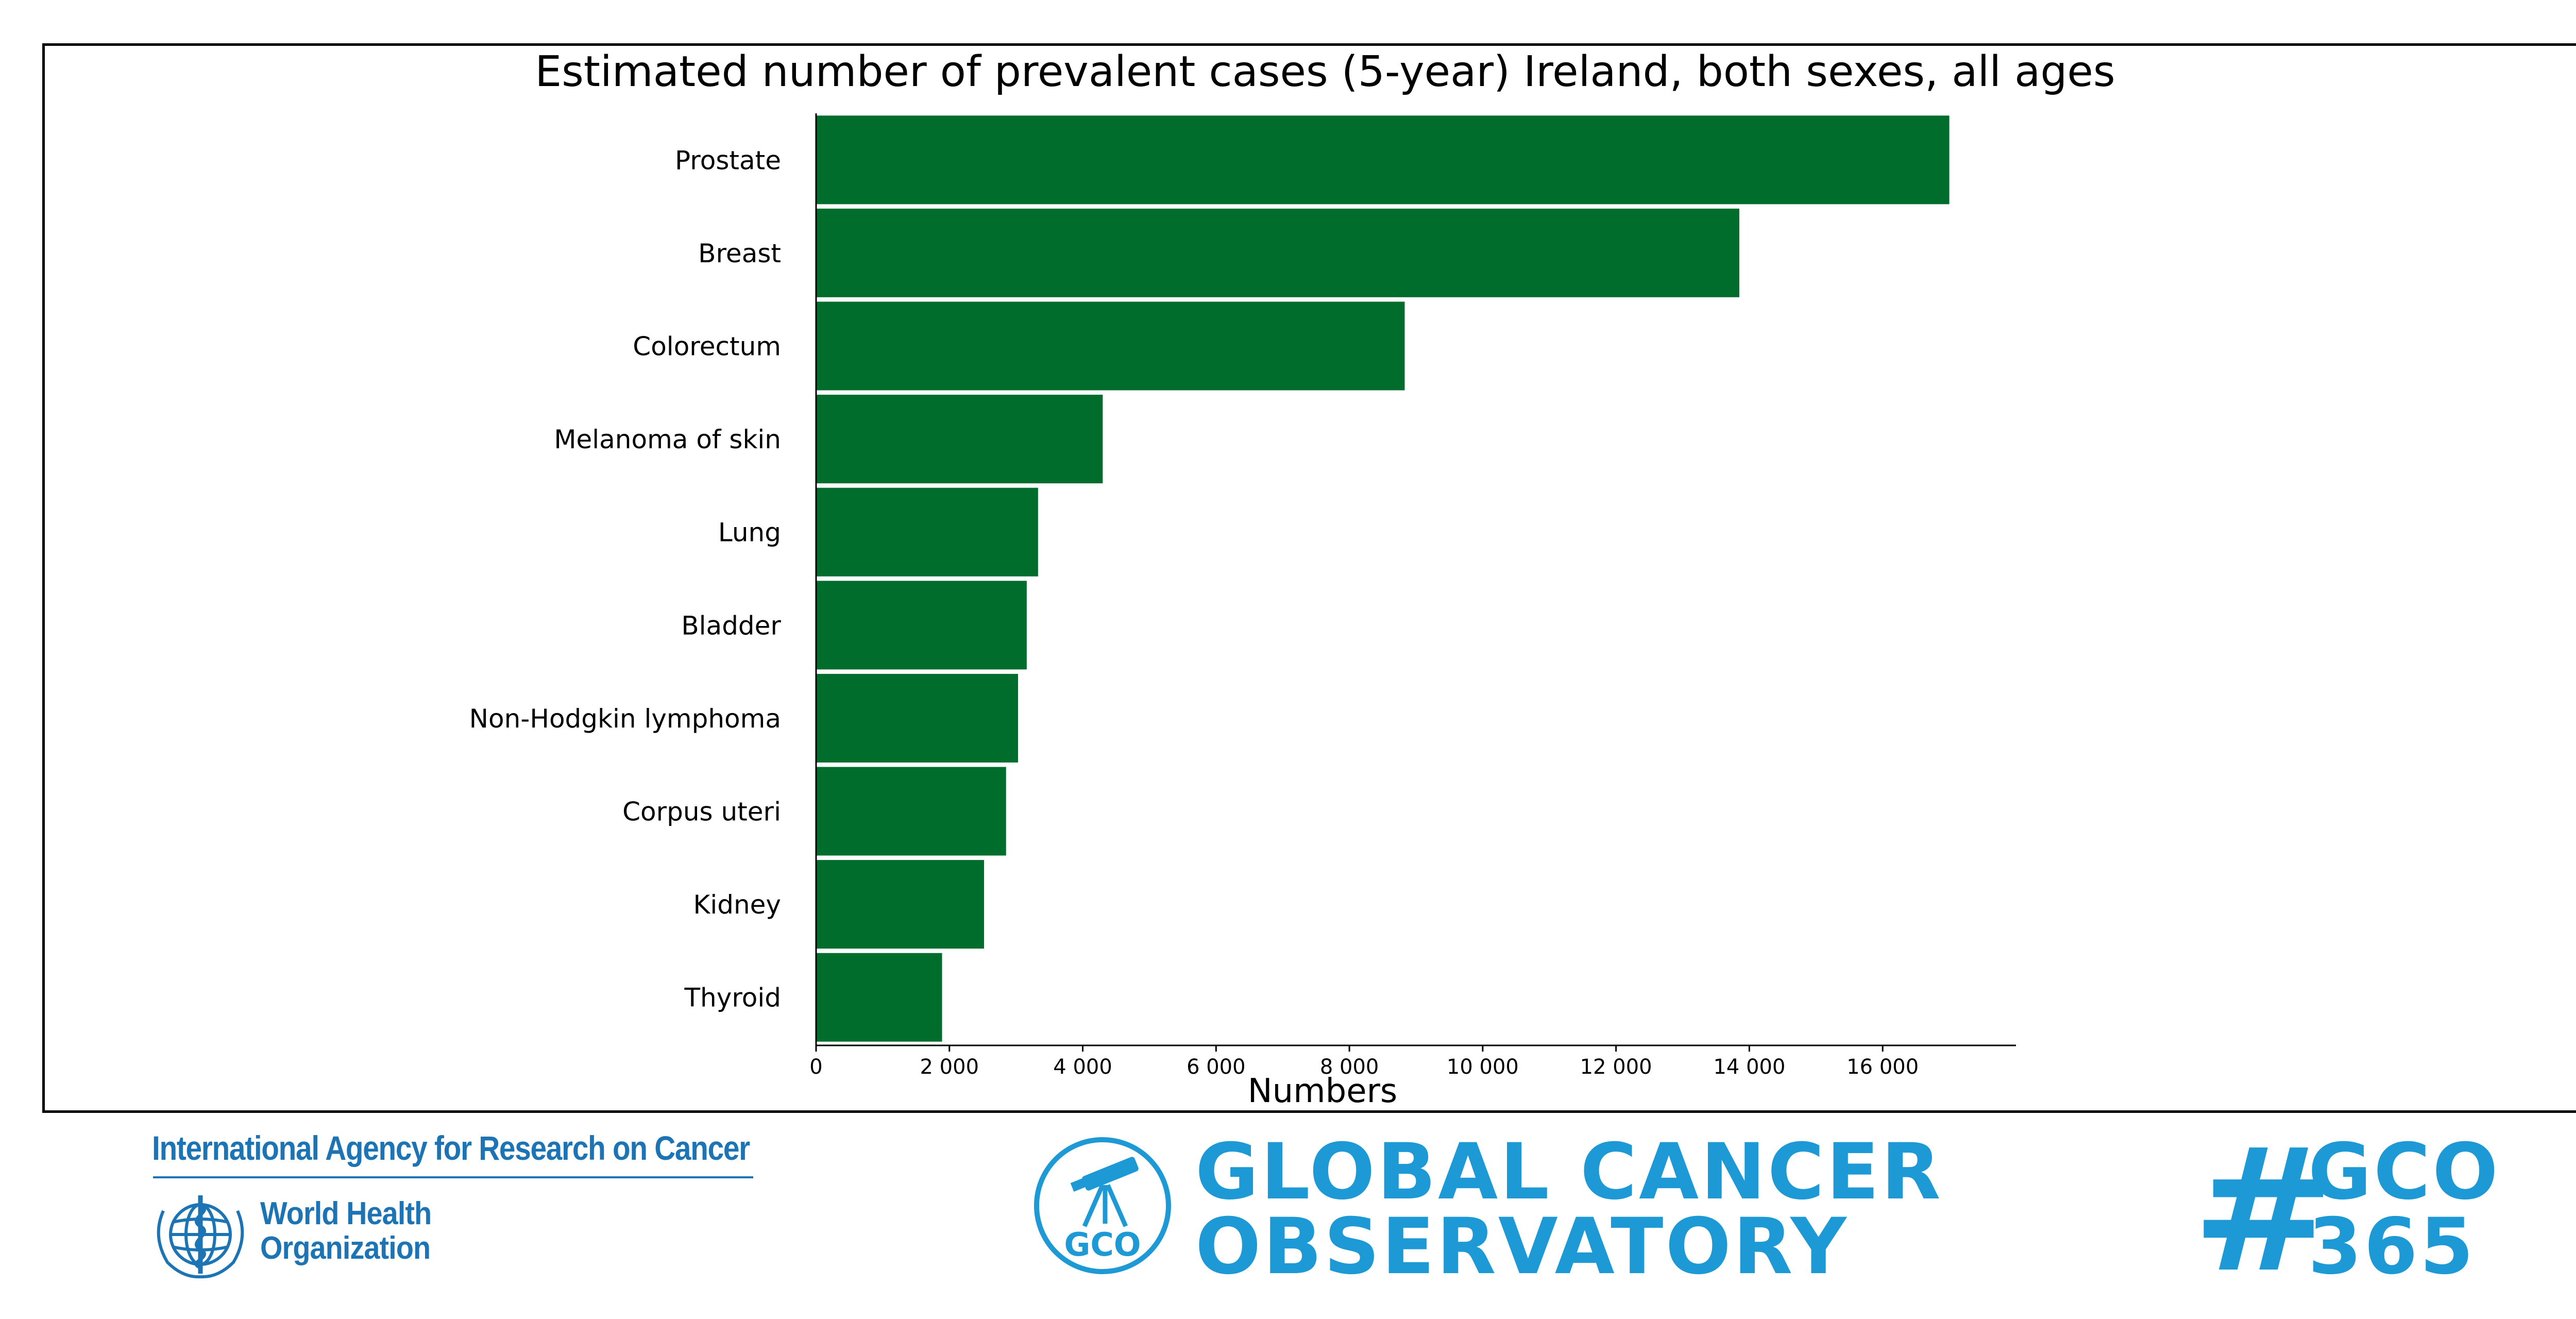 Image resolution: width=2576 pixels, height=1319 pixels. Describe the element at coordinates (921, 626) in the screenshot. I see `bar-bladder` at that location.